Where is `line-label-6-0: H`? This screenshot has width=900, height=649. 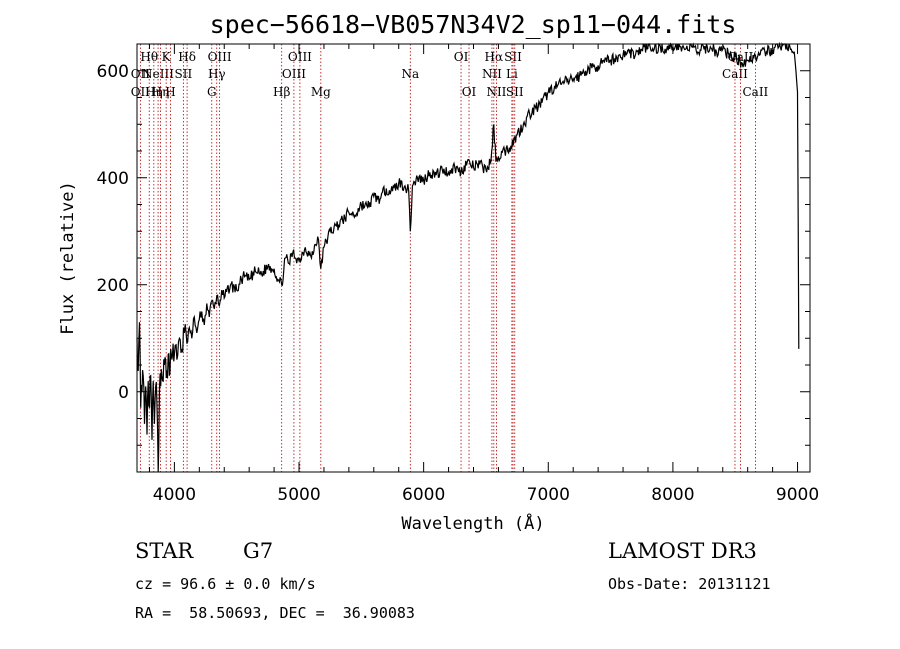 line-label-6-0: H is located at coordinates (170, 92).